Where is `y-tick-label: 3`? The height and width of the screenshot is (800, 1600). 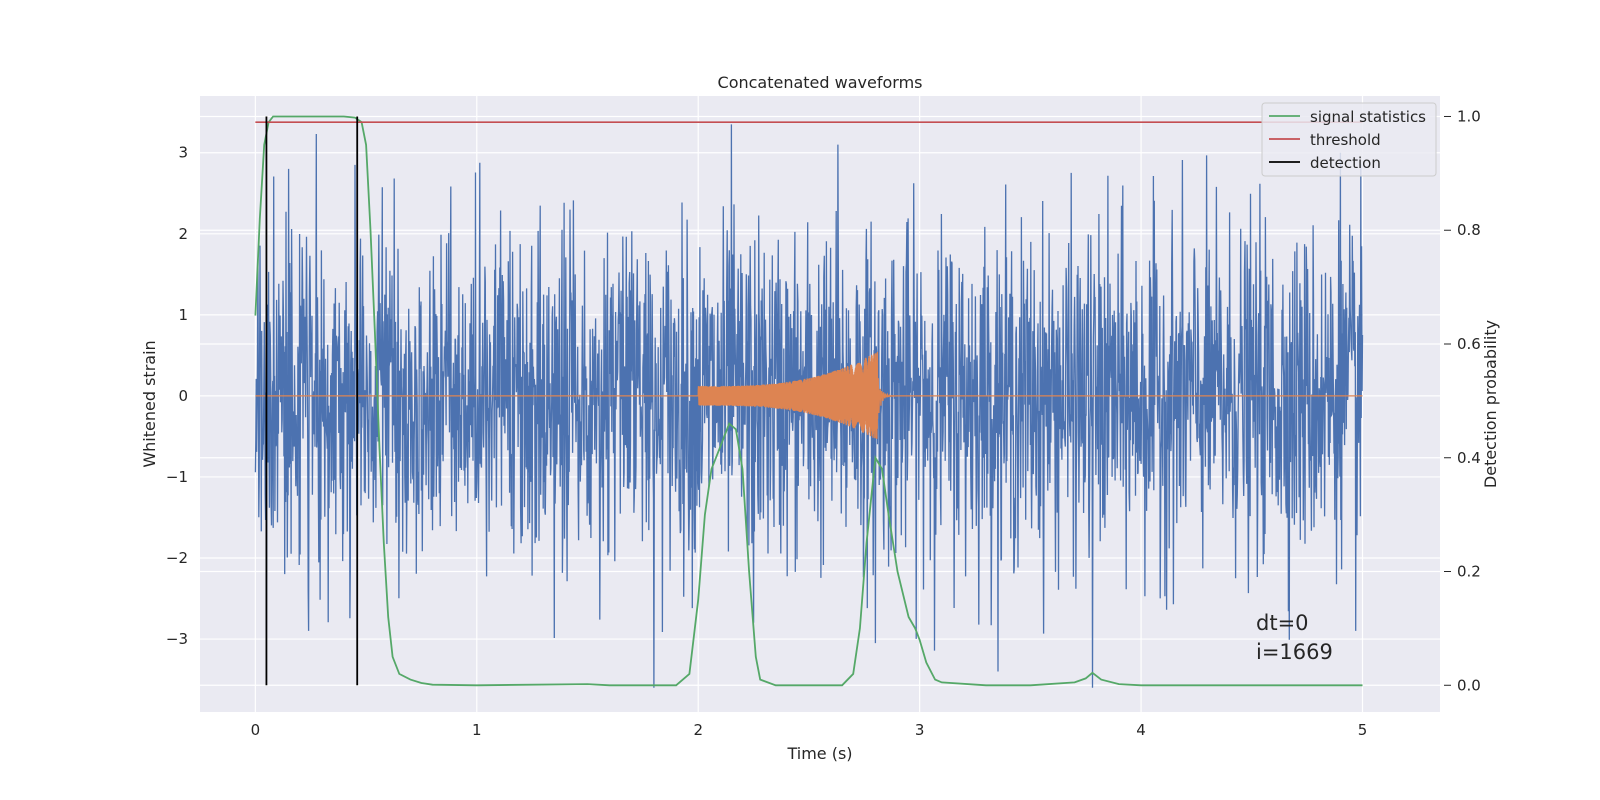 y-tick-label: 3 is located at coordinates (183, 153).